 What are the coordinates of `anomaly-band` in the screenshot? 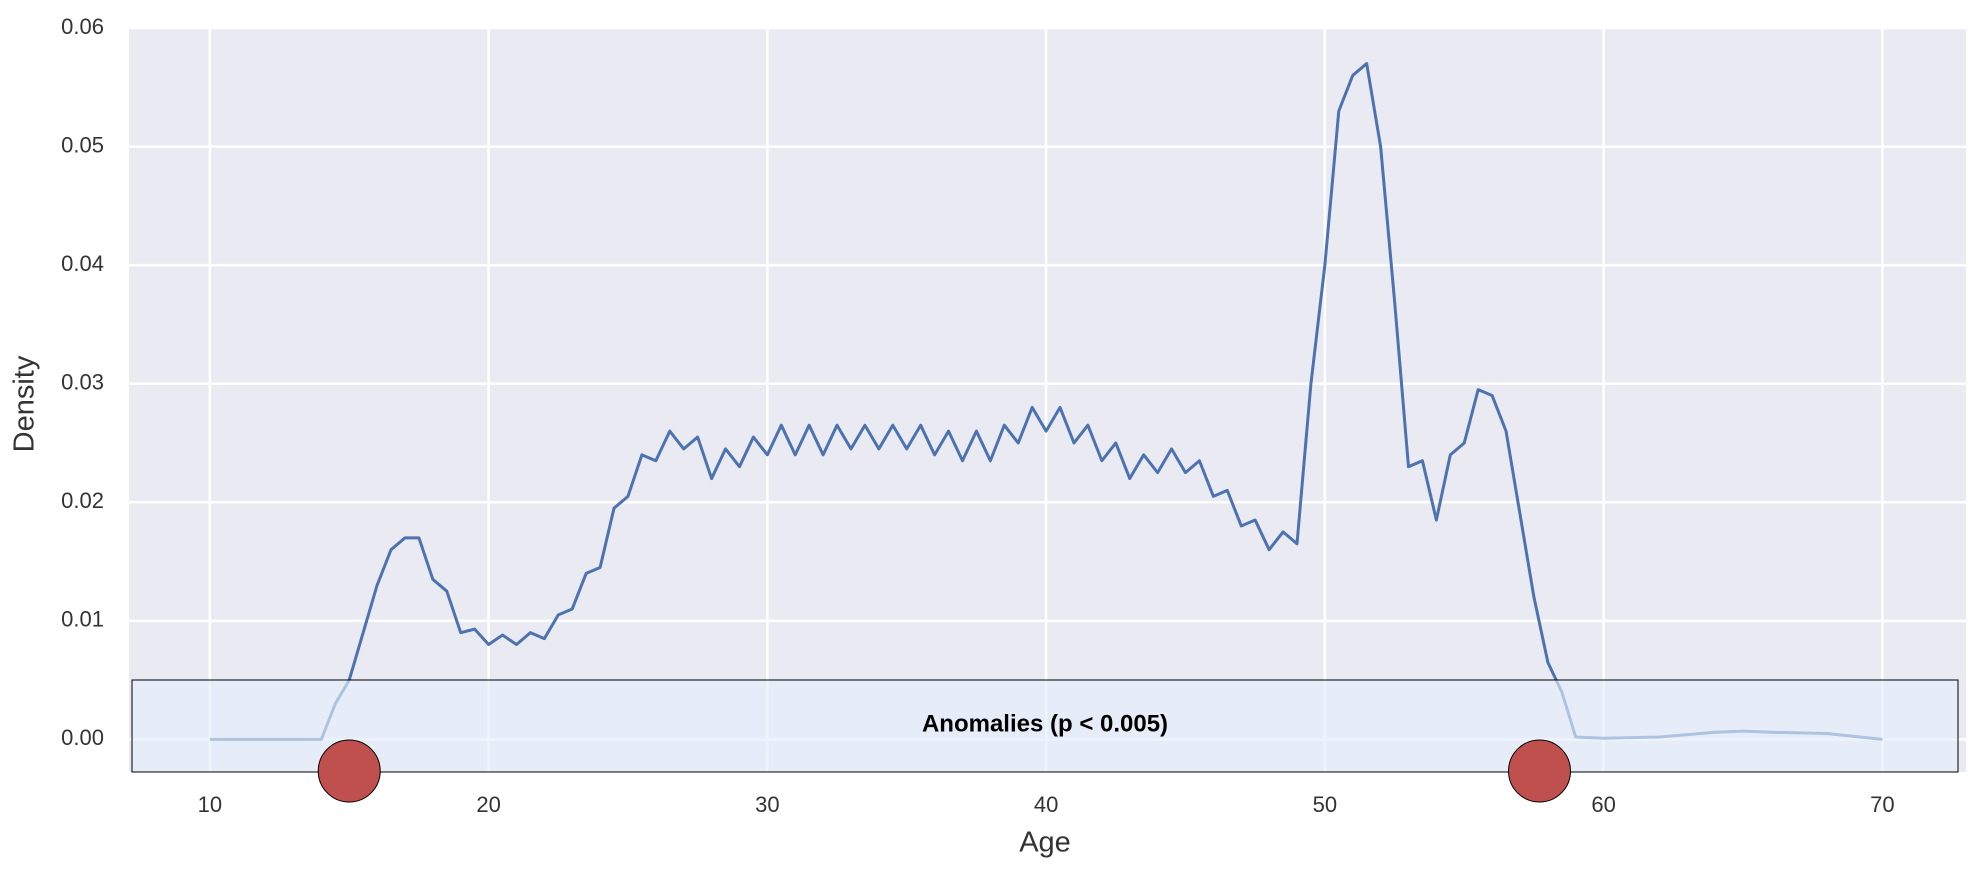 It's located at (1045, 726).